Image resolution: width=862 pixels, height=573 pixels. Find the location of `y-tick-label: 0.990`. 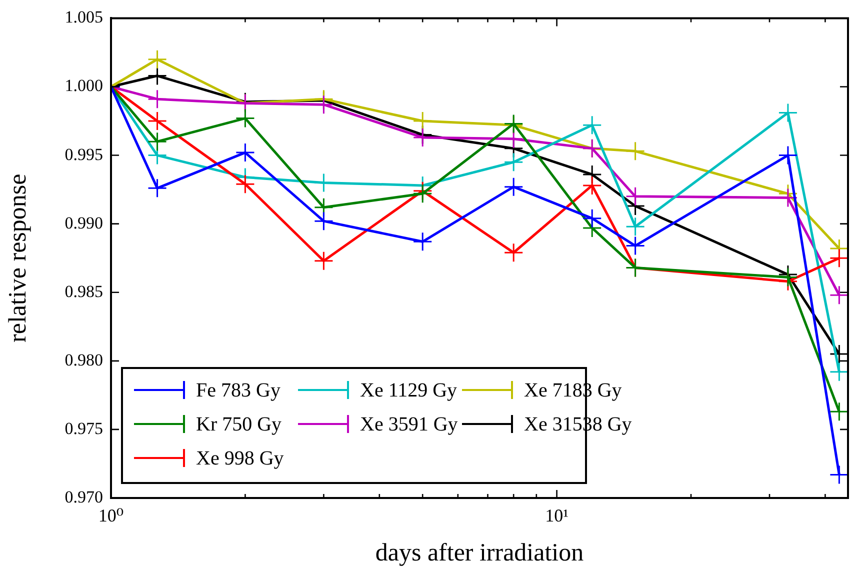

y-tick-label: 0.990 is located at coordinates (83, 222).